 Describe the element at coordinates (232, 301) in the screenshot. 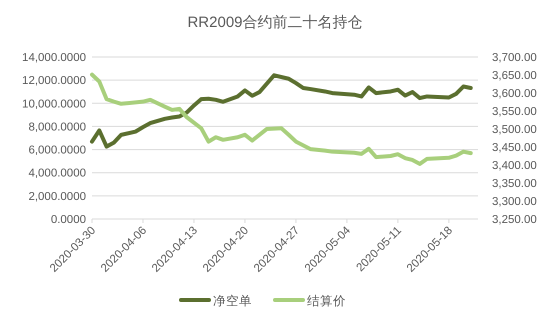

I see `legend-label: 净空单` at that location.